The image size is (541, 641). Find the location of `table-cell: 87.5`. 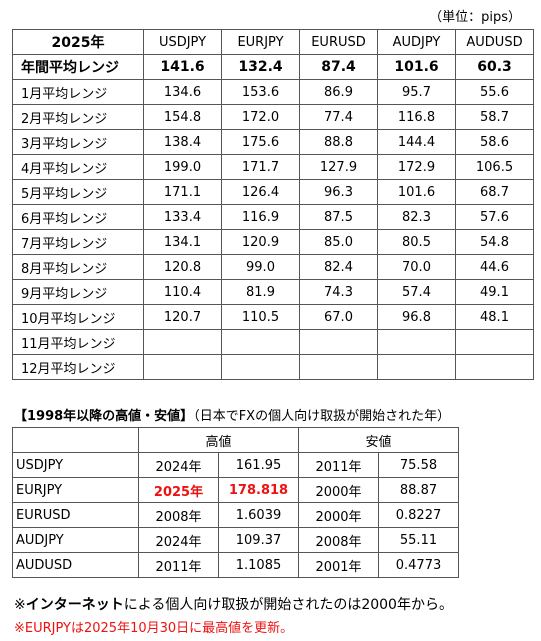

table-cell: 87.5 is located at coordinates (338, 217).